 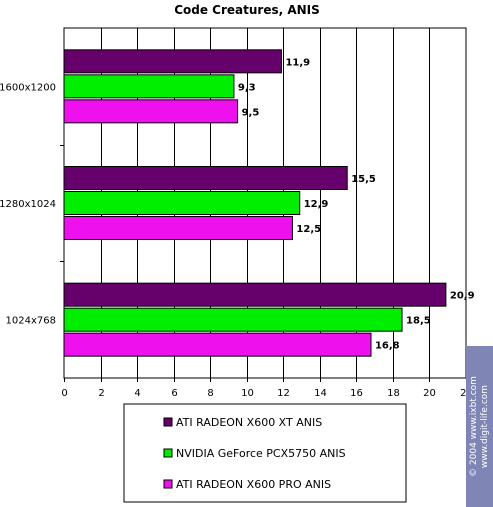 What do you see at coordinates (249, 422) in the screenshot?
I see `legend-label: ATI RADEON X600 XT ANIS` at bounding box center [249, 422].